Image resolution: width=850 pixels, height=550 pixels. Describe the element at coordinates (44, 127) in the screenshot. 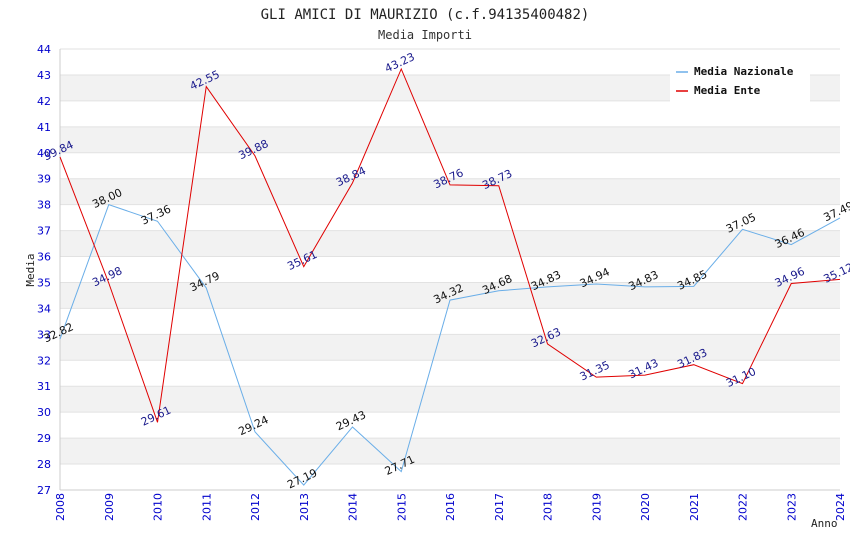

I see `y-tick-label: 41` at that location.